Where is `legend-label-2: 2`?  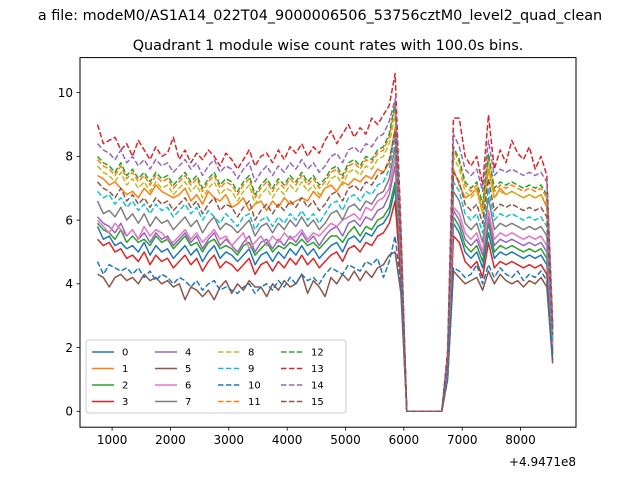
legend-label-2: 2 is located at coordinates (125, 386).